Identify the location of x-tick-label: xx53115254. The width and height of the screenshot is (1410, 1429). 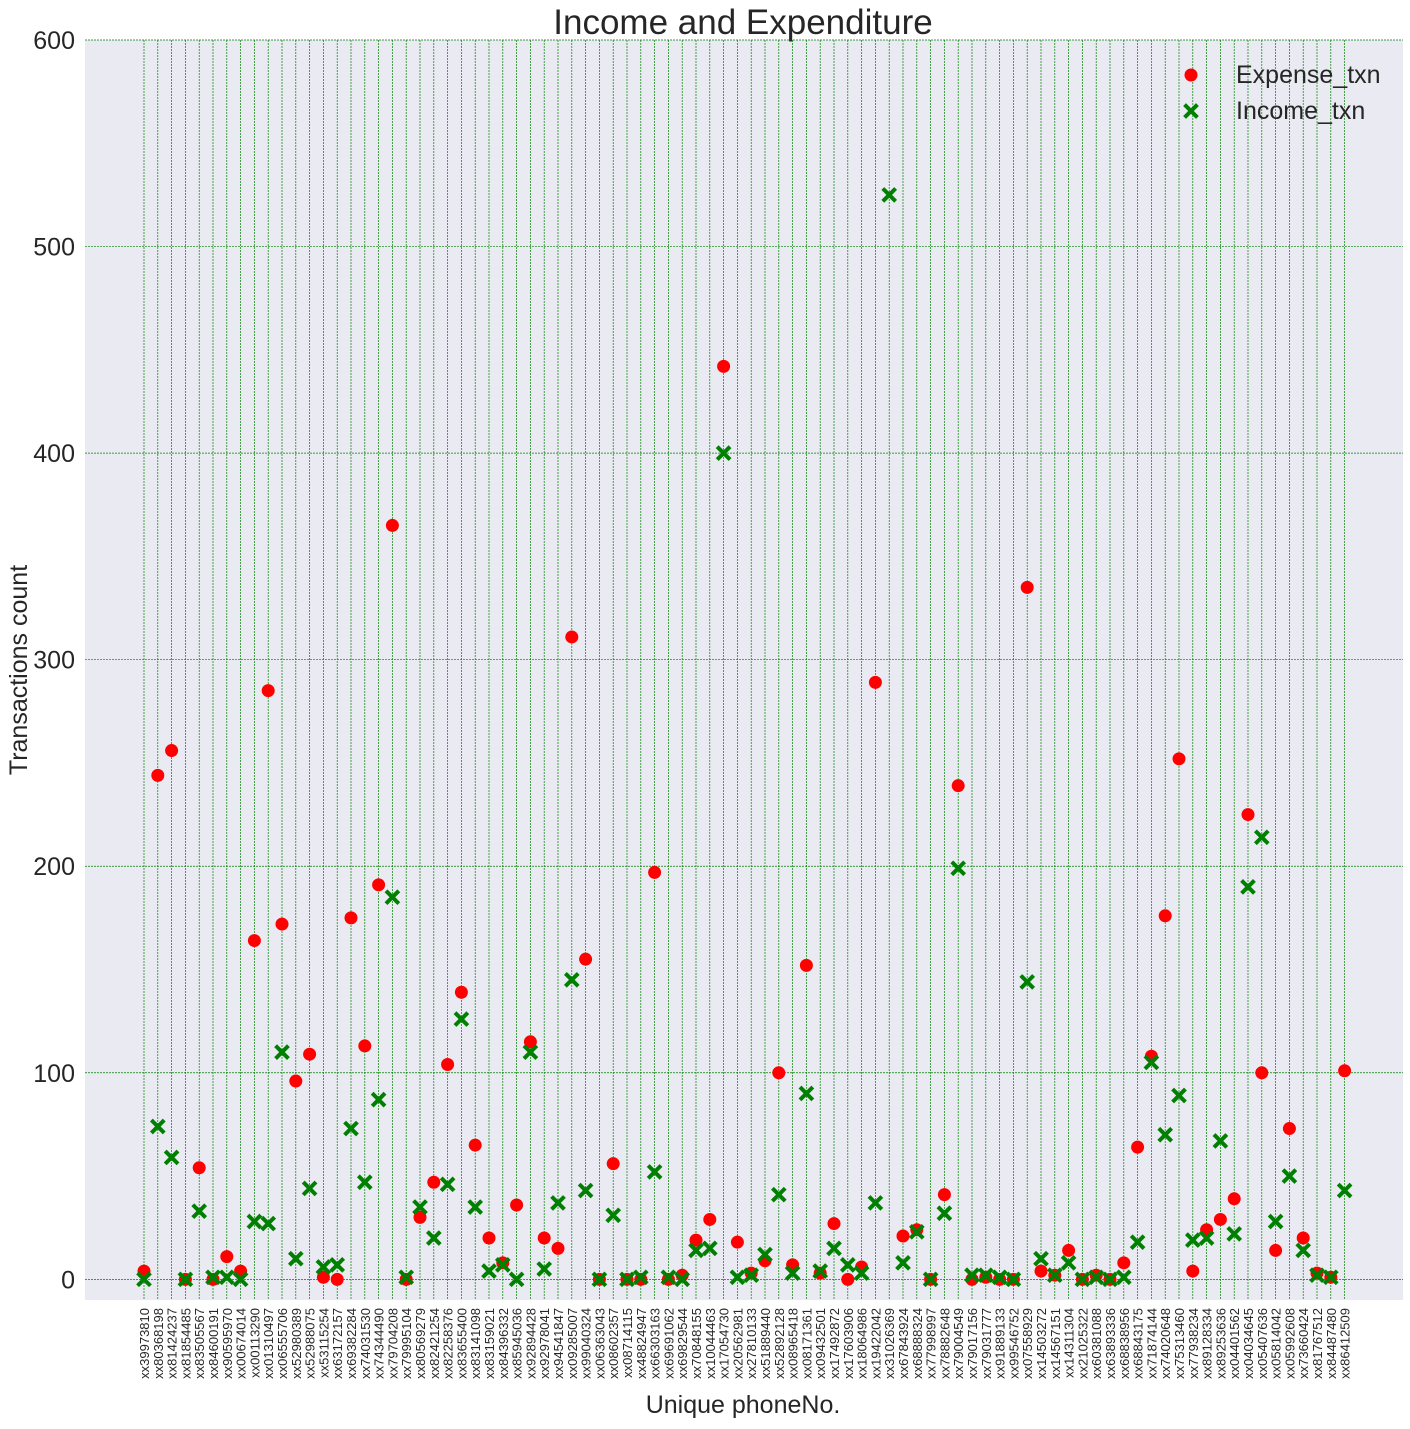
(323, 1343).